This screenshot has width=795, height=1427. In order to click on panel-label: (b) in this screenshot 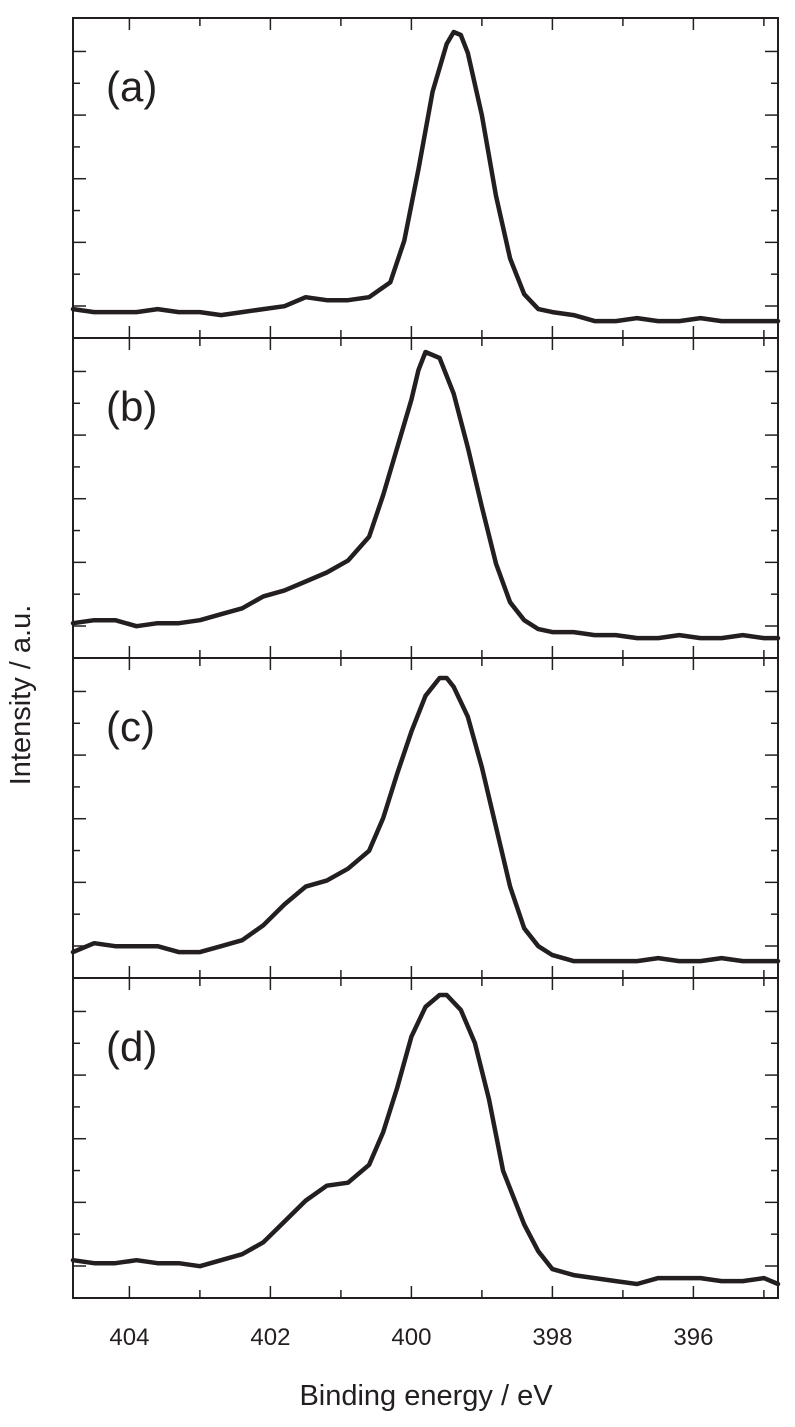, I will do `click(131, 406)`.